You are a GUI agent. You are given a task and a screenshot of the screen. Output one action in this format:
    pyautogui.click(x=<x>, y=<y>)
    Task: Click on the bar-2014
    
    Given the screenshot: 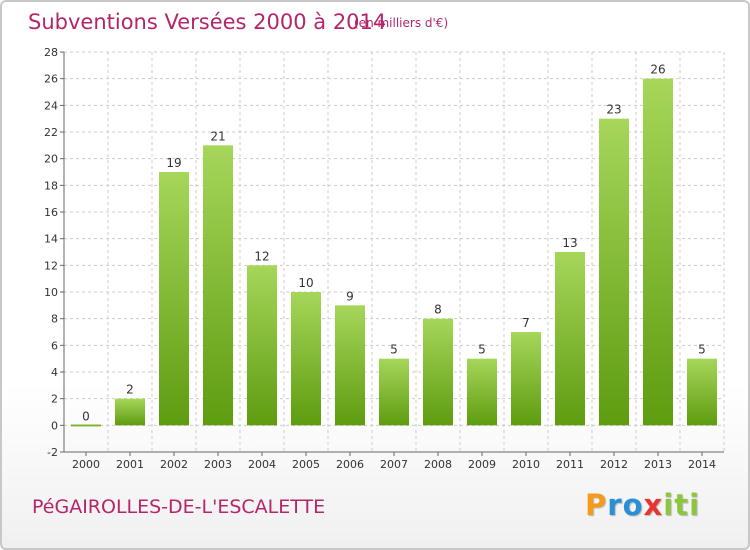 What is the action you would take?
    pyautogui.click(x=702, y=392)
    